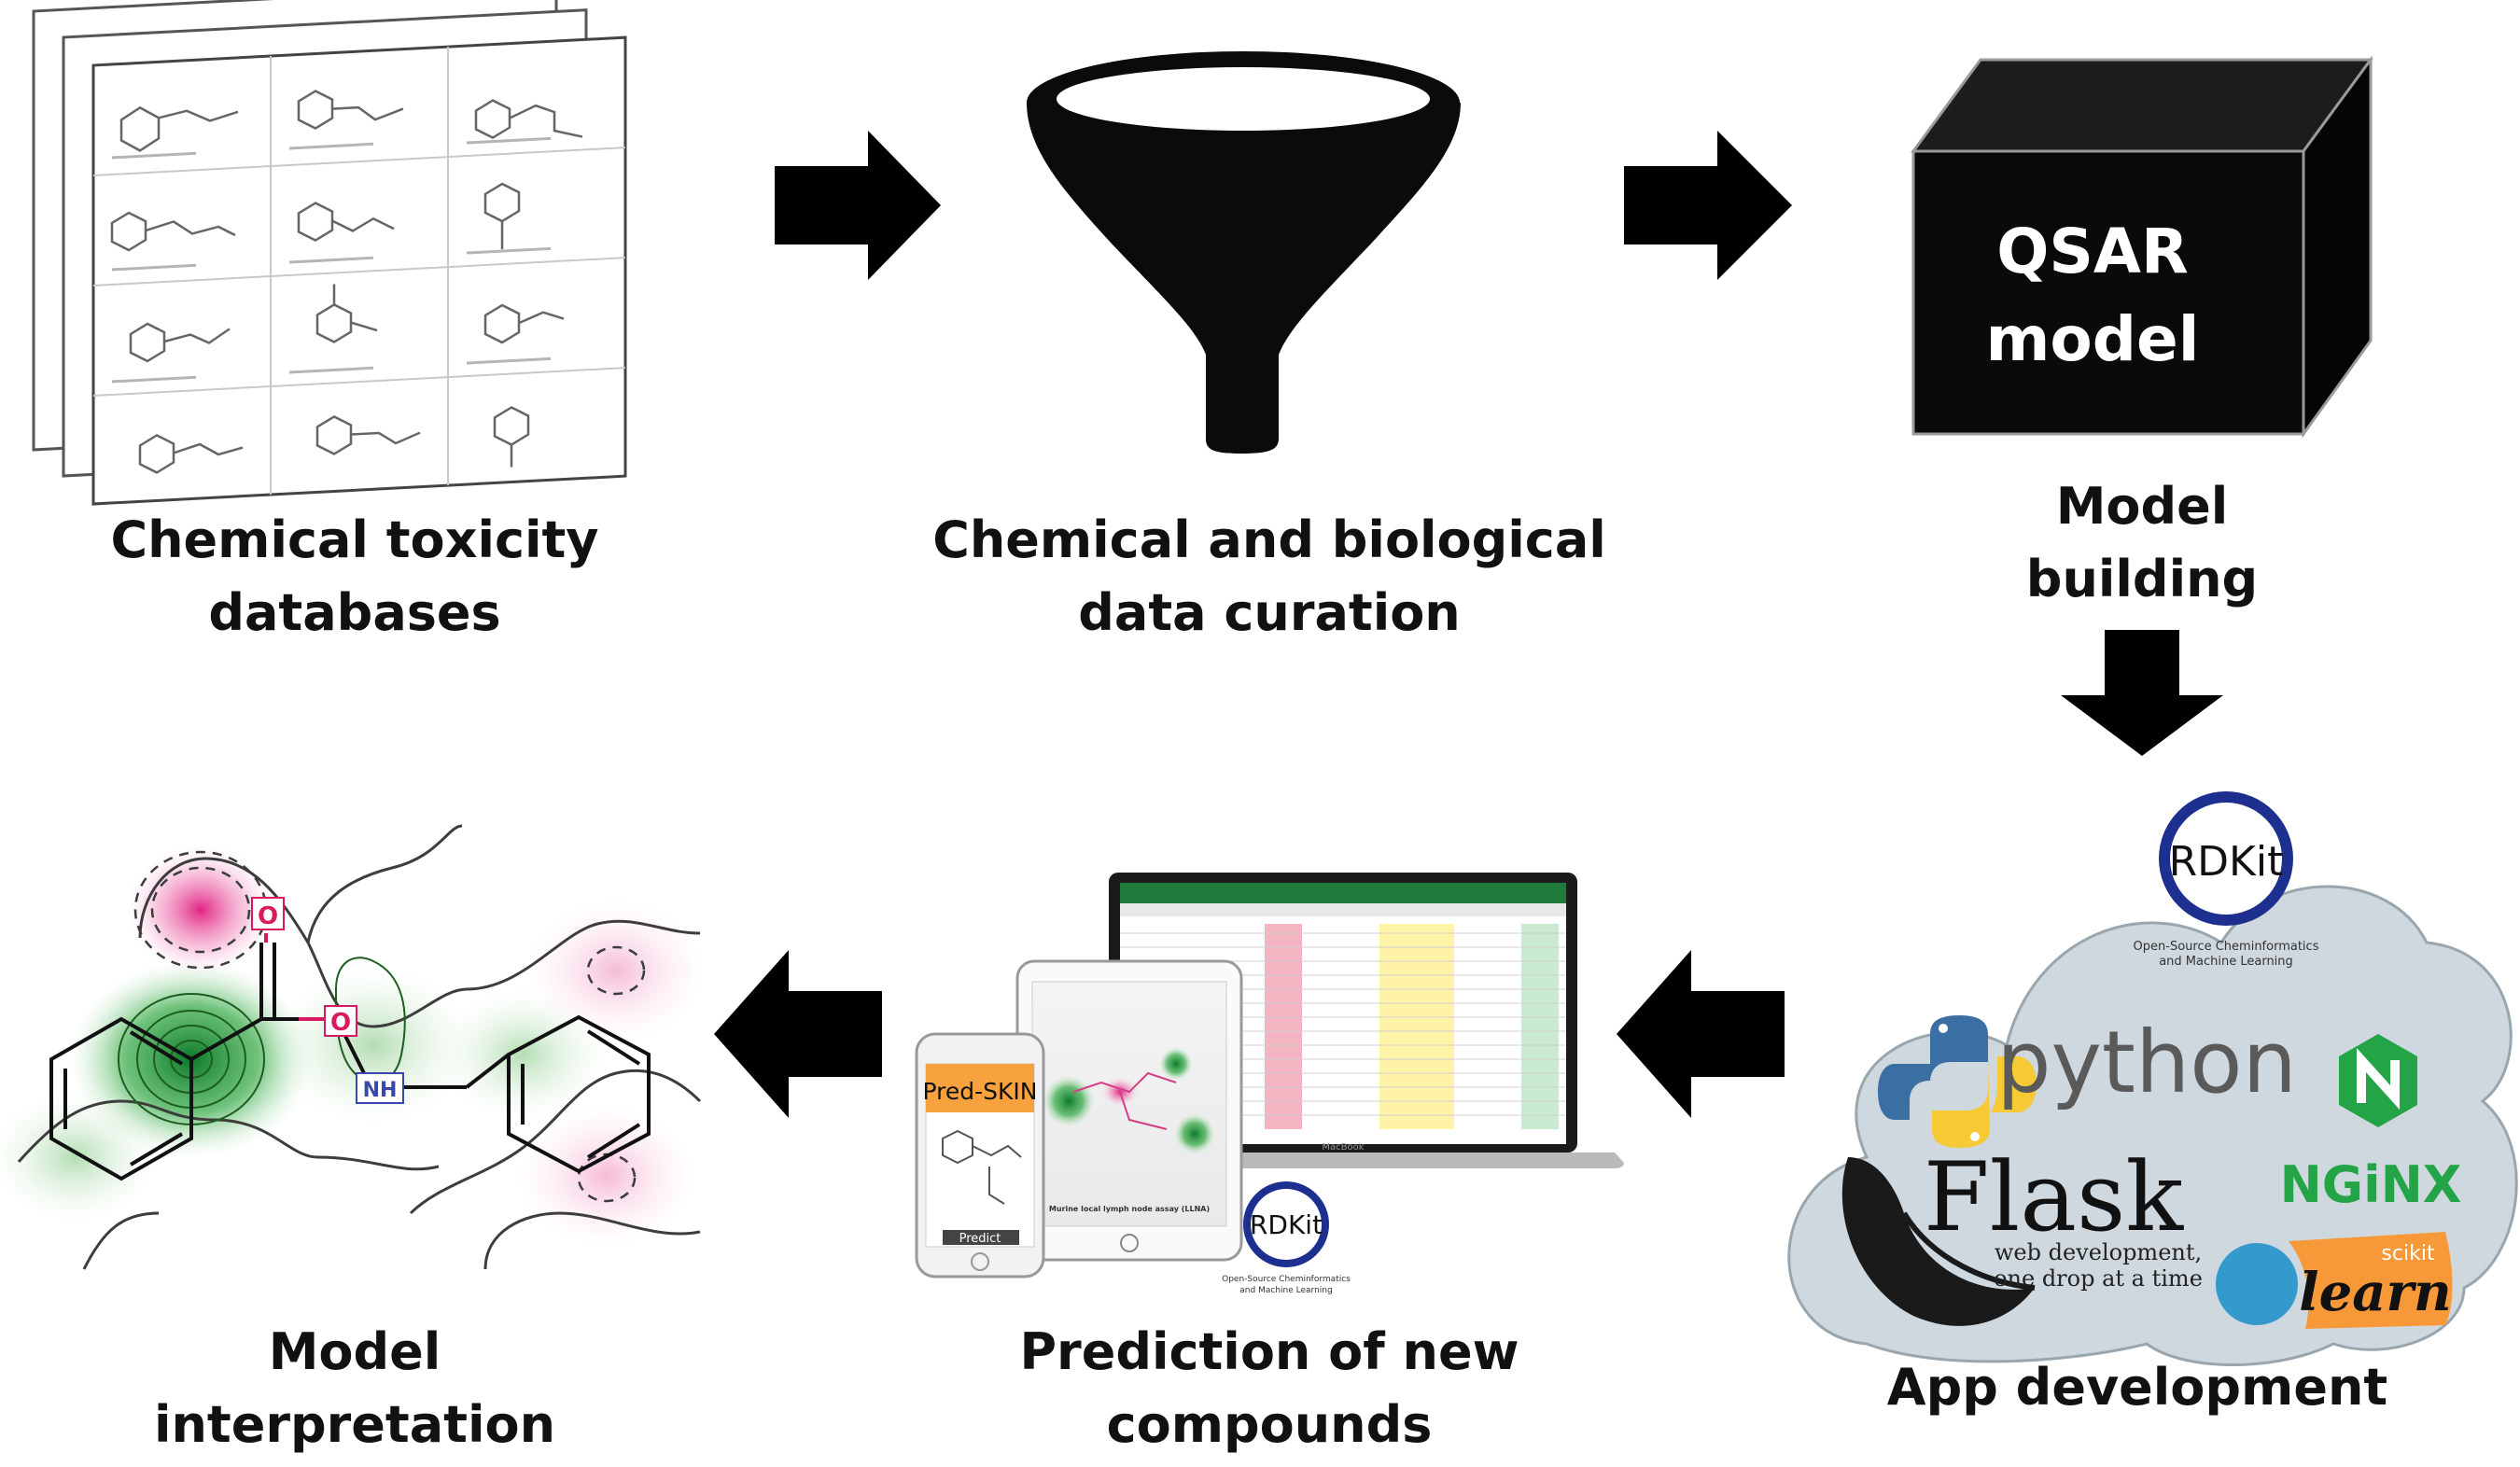 The height and width of the screenshot is (1467, 2520). What do you see at coordinates (2146, 1062) in the screenshot?
I see `python-wordmark: python` at bounding box center [2146, 1062].